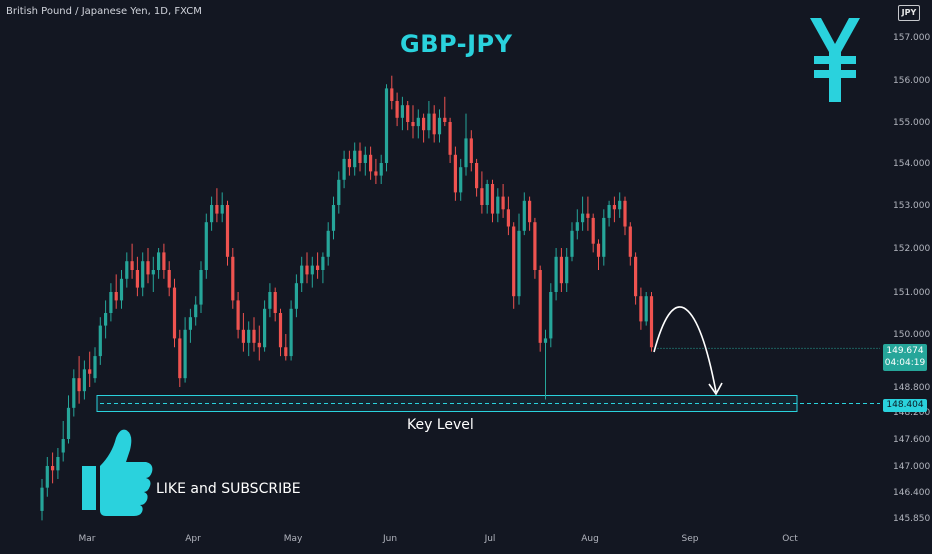  What do you see at coordinates (911, 249) in the screenshot?
I see `y-tick-label: 152.000` at bounding box center [911, 249].